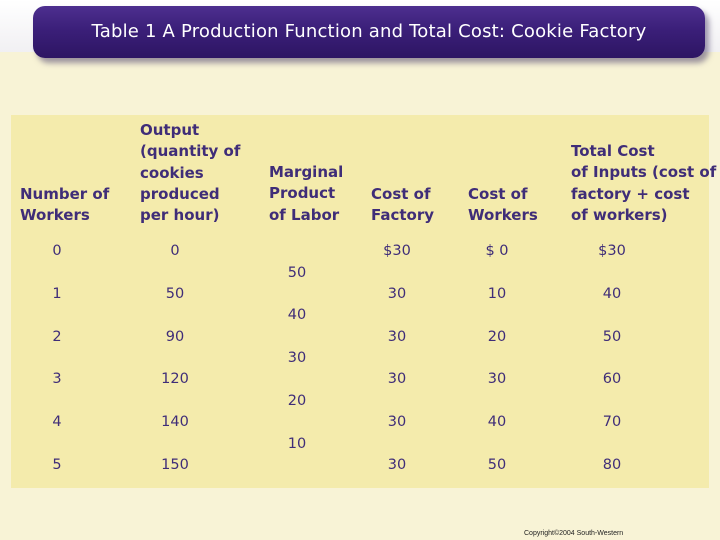 The width and height of the screenshot is (720, 540). What do you see at coordinates (612, 251) in the screenshot?
I see `cell-total: $30` at bounding box center [612, 251].